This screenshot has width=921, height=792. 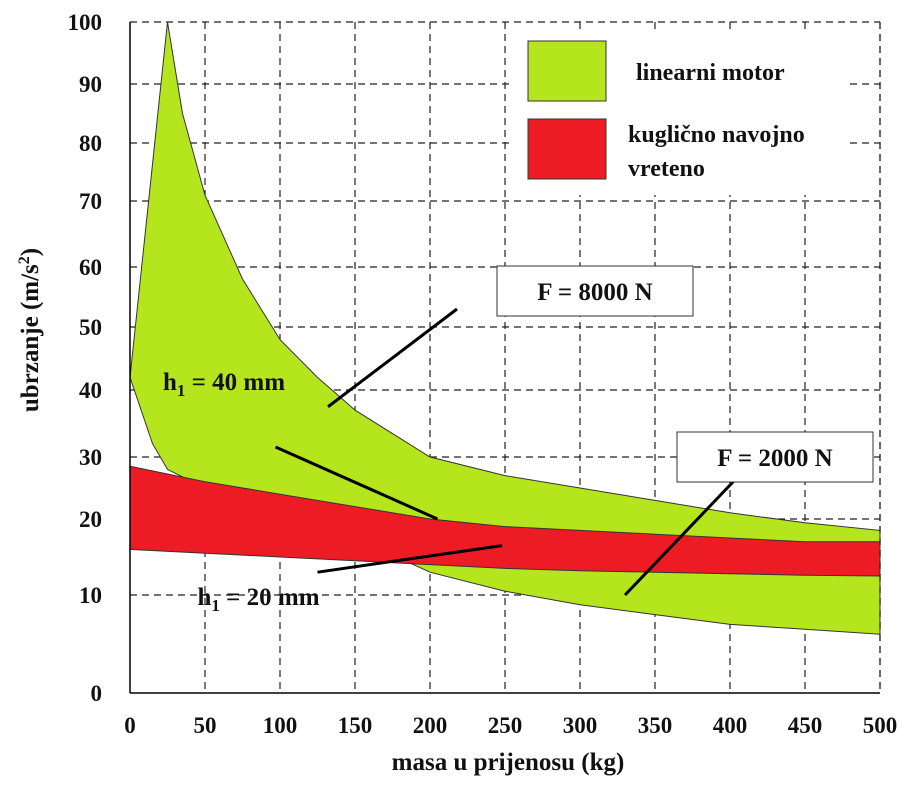 I want to click on annotation-label: F = 8000 N, so click(x=594, y=292).